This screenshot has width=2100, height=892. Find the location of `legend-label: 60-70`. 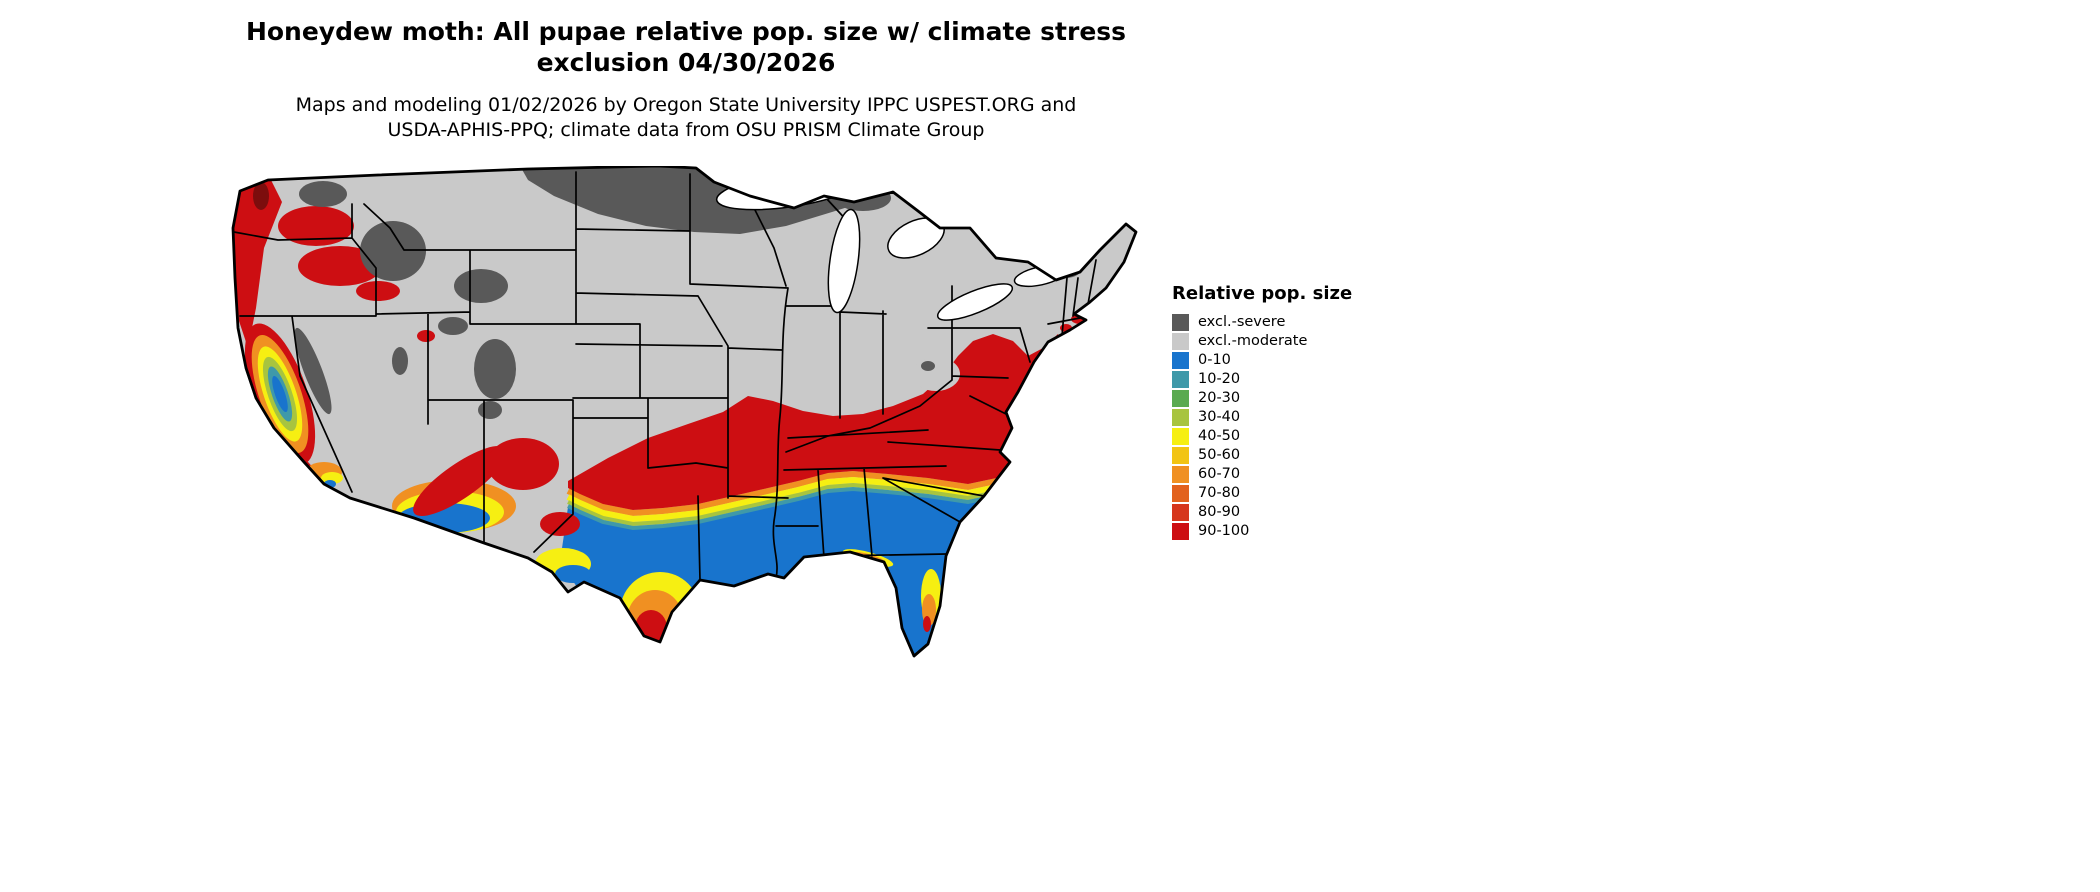

legend-label: 60-70 is located at coordinates (1219, 474).